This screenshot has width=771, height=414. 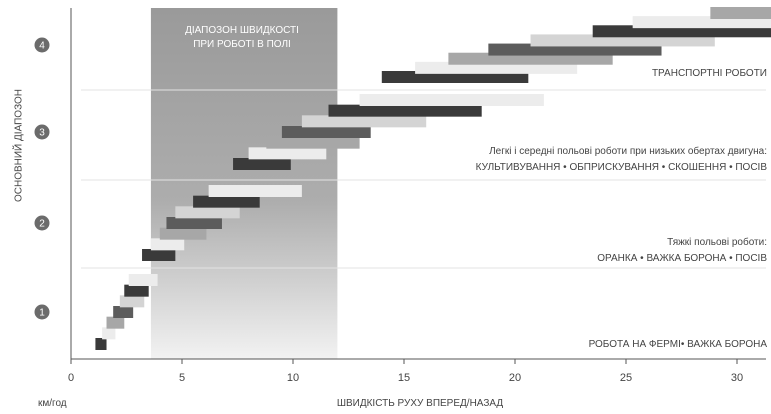 I want to click on field-band-label-line: ДІАПОЗОН ШВИДКОСТІ, so click(x=242, y=30).